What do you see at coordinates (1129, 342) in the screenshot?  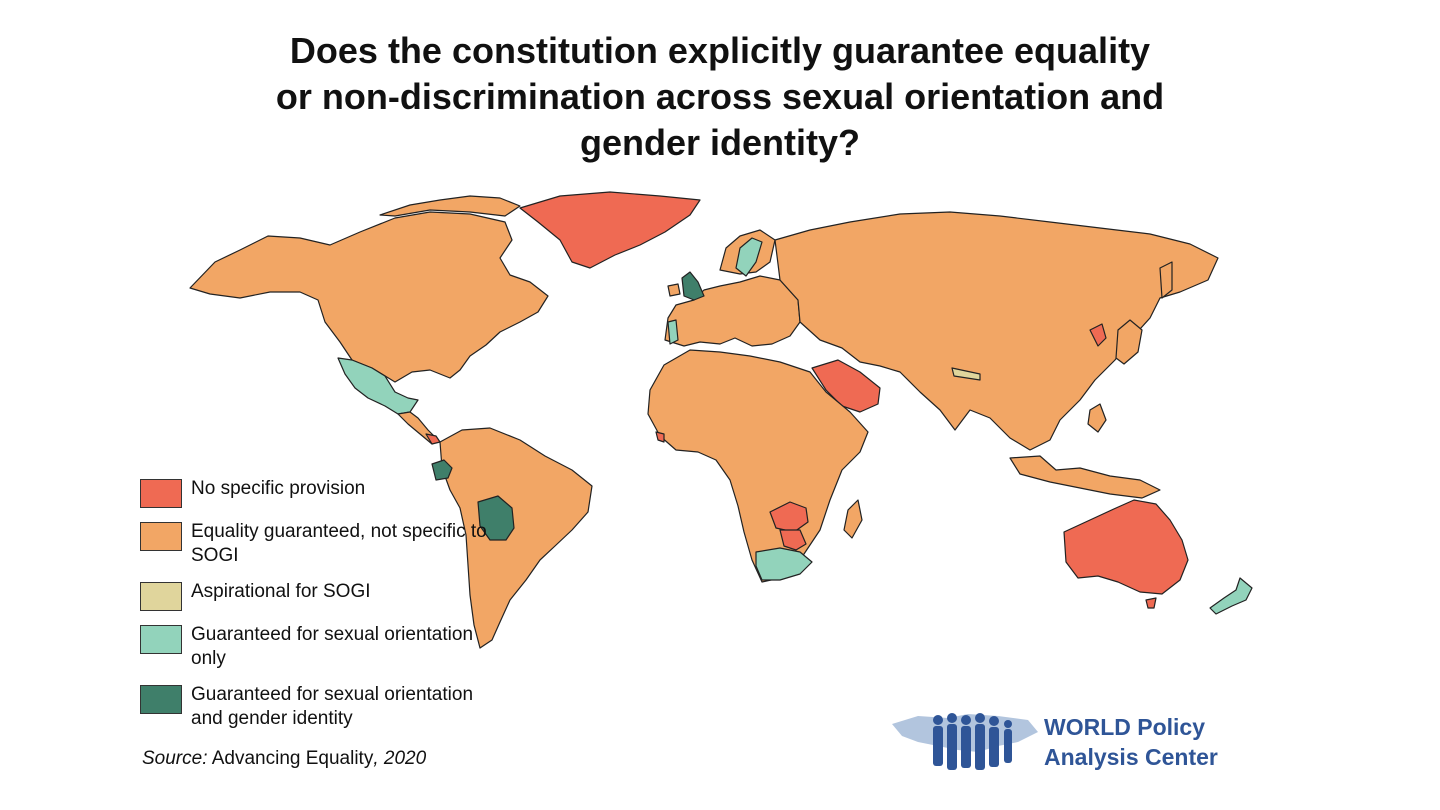 I see `country-japan` at bounding box center [1129, 342].